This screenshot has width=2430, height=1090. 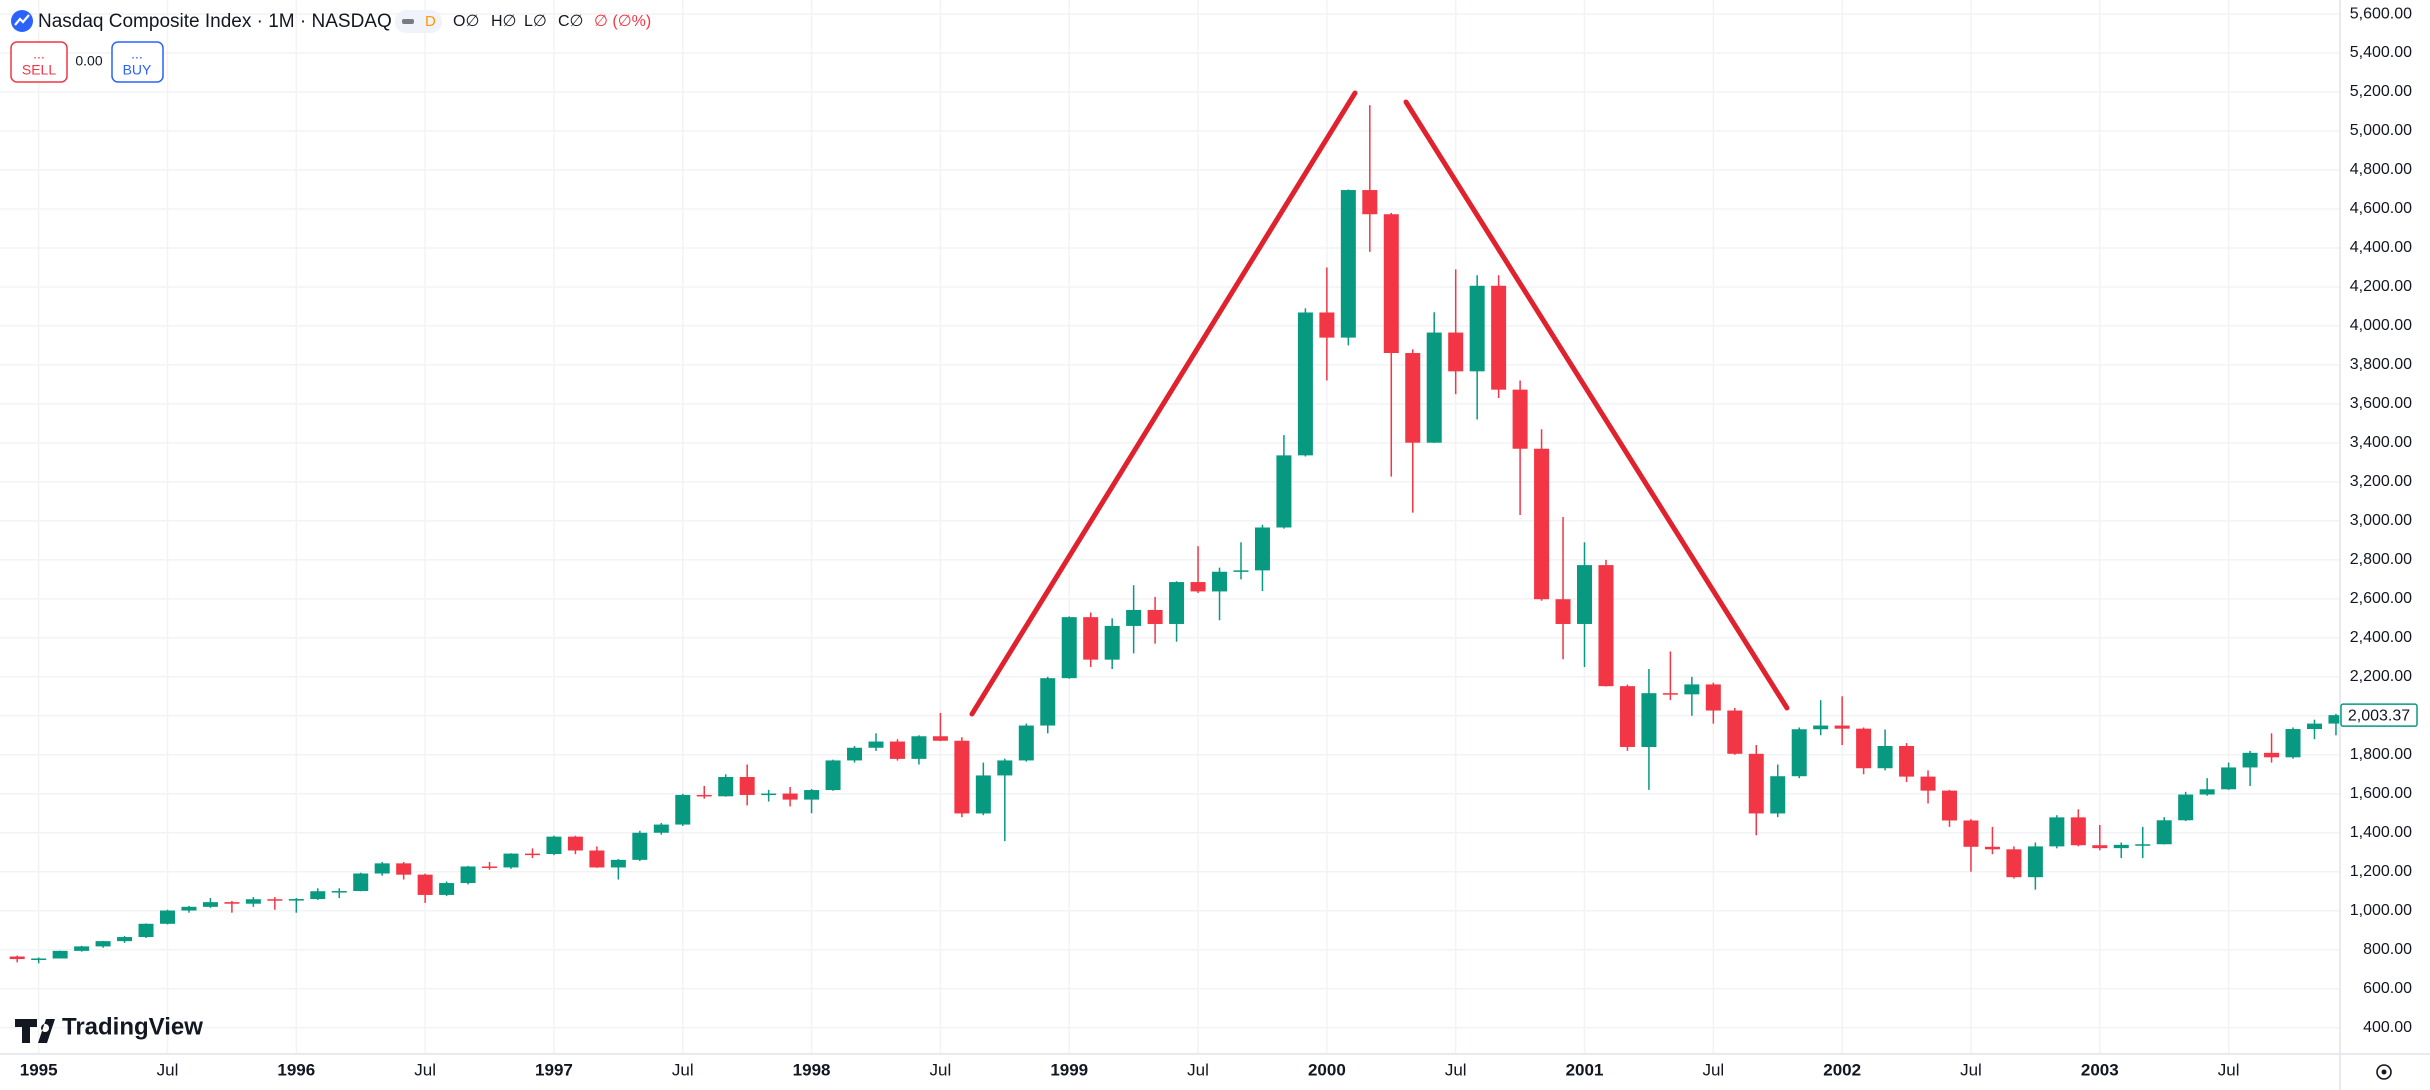 I want to click on brand-name: TradingView, so click(x=132, y=1026).